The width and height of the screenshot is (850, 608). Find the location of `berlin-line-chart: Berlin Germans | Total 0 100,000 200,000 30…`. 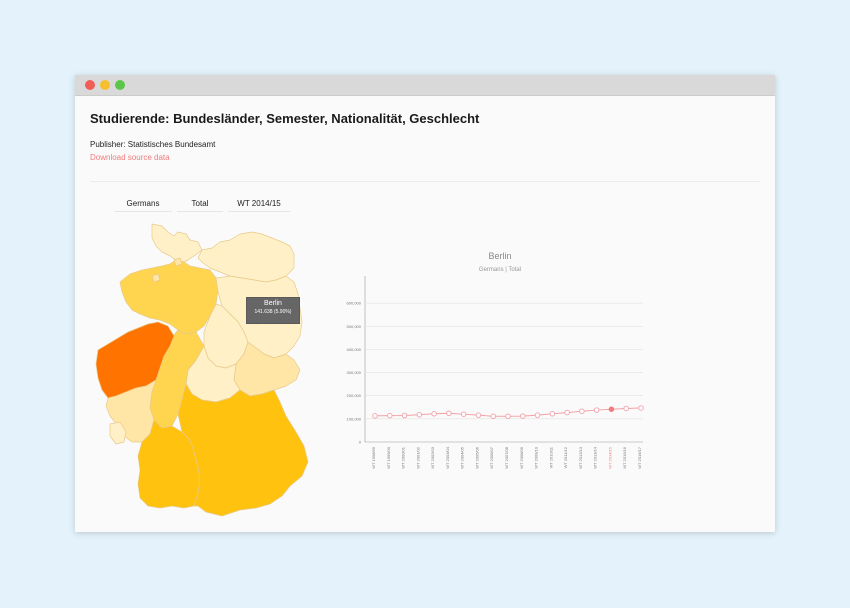

berlin-line-chart: Berlin Germans | Total 0 100,000 200,000 30… is located at coordinates (495, 360).